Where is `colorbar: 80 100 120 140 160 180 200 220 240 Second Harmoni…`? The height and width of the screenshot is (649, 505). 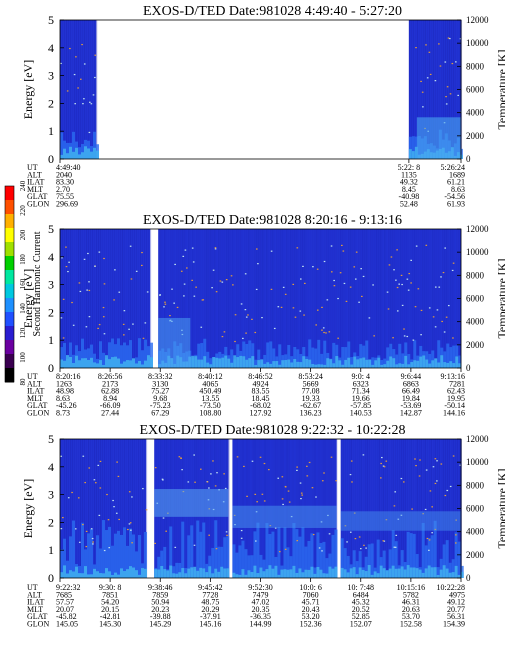
colorbar: 80 100 120 140 160 180 200 220 240 Second Harmoni… is located at coordinates (23, 283).